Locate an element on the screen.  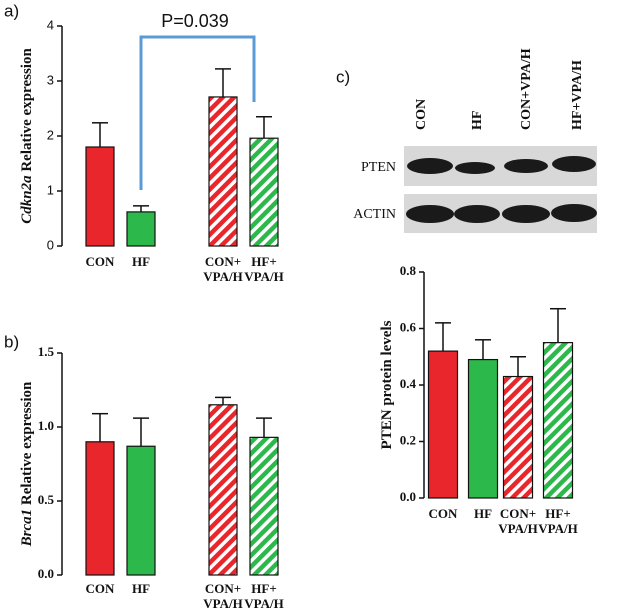
y-tick-label: 1.5 is located at coordinates (46, 351).